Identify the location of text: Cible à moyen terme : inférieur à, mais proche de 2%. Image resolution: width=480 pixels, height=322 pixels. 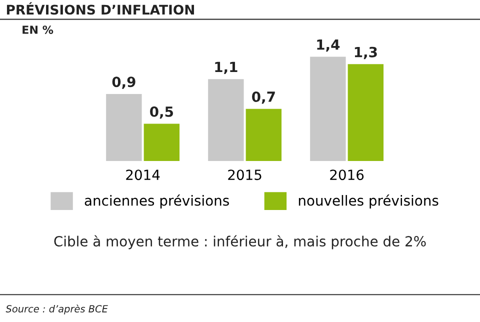
(240, 242).